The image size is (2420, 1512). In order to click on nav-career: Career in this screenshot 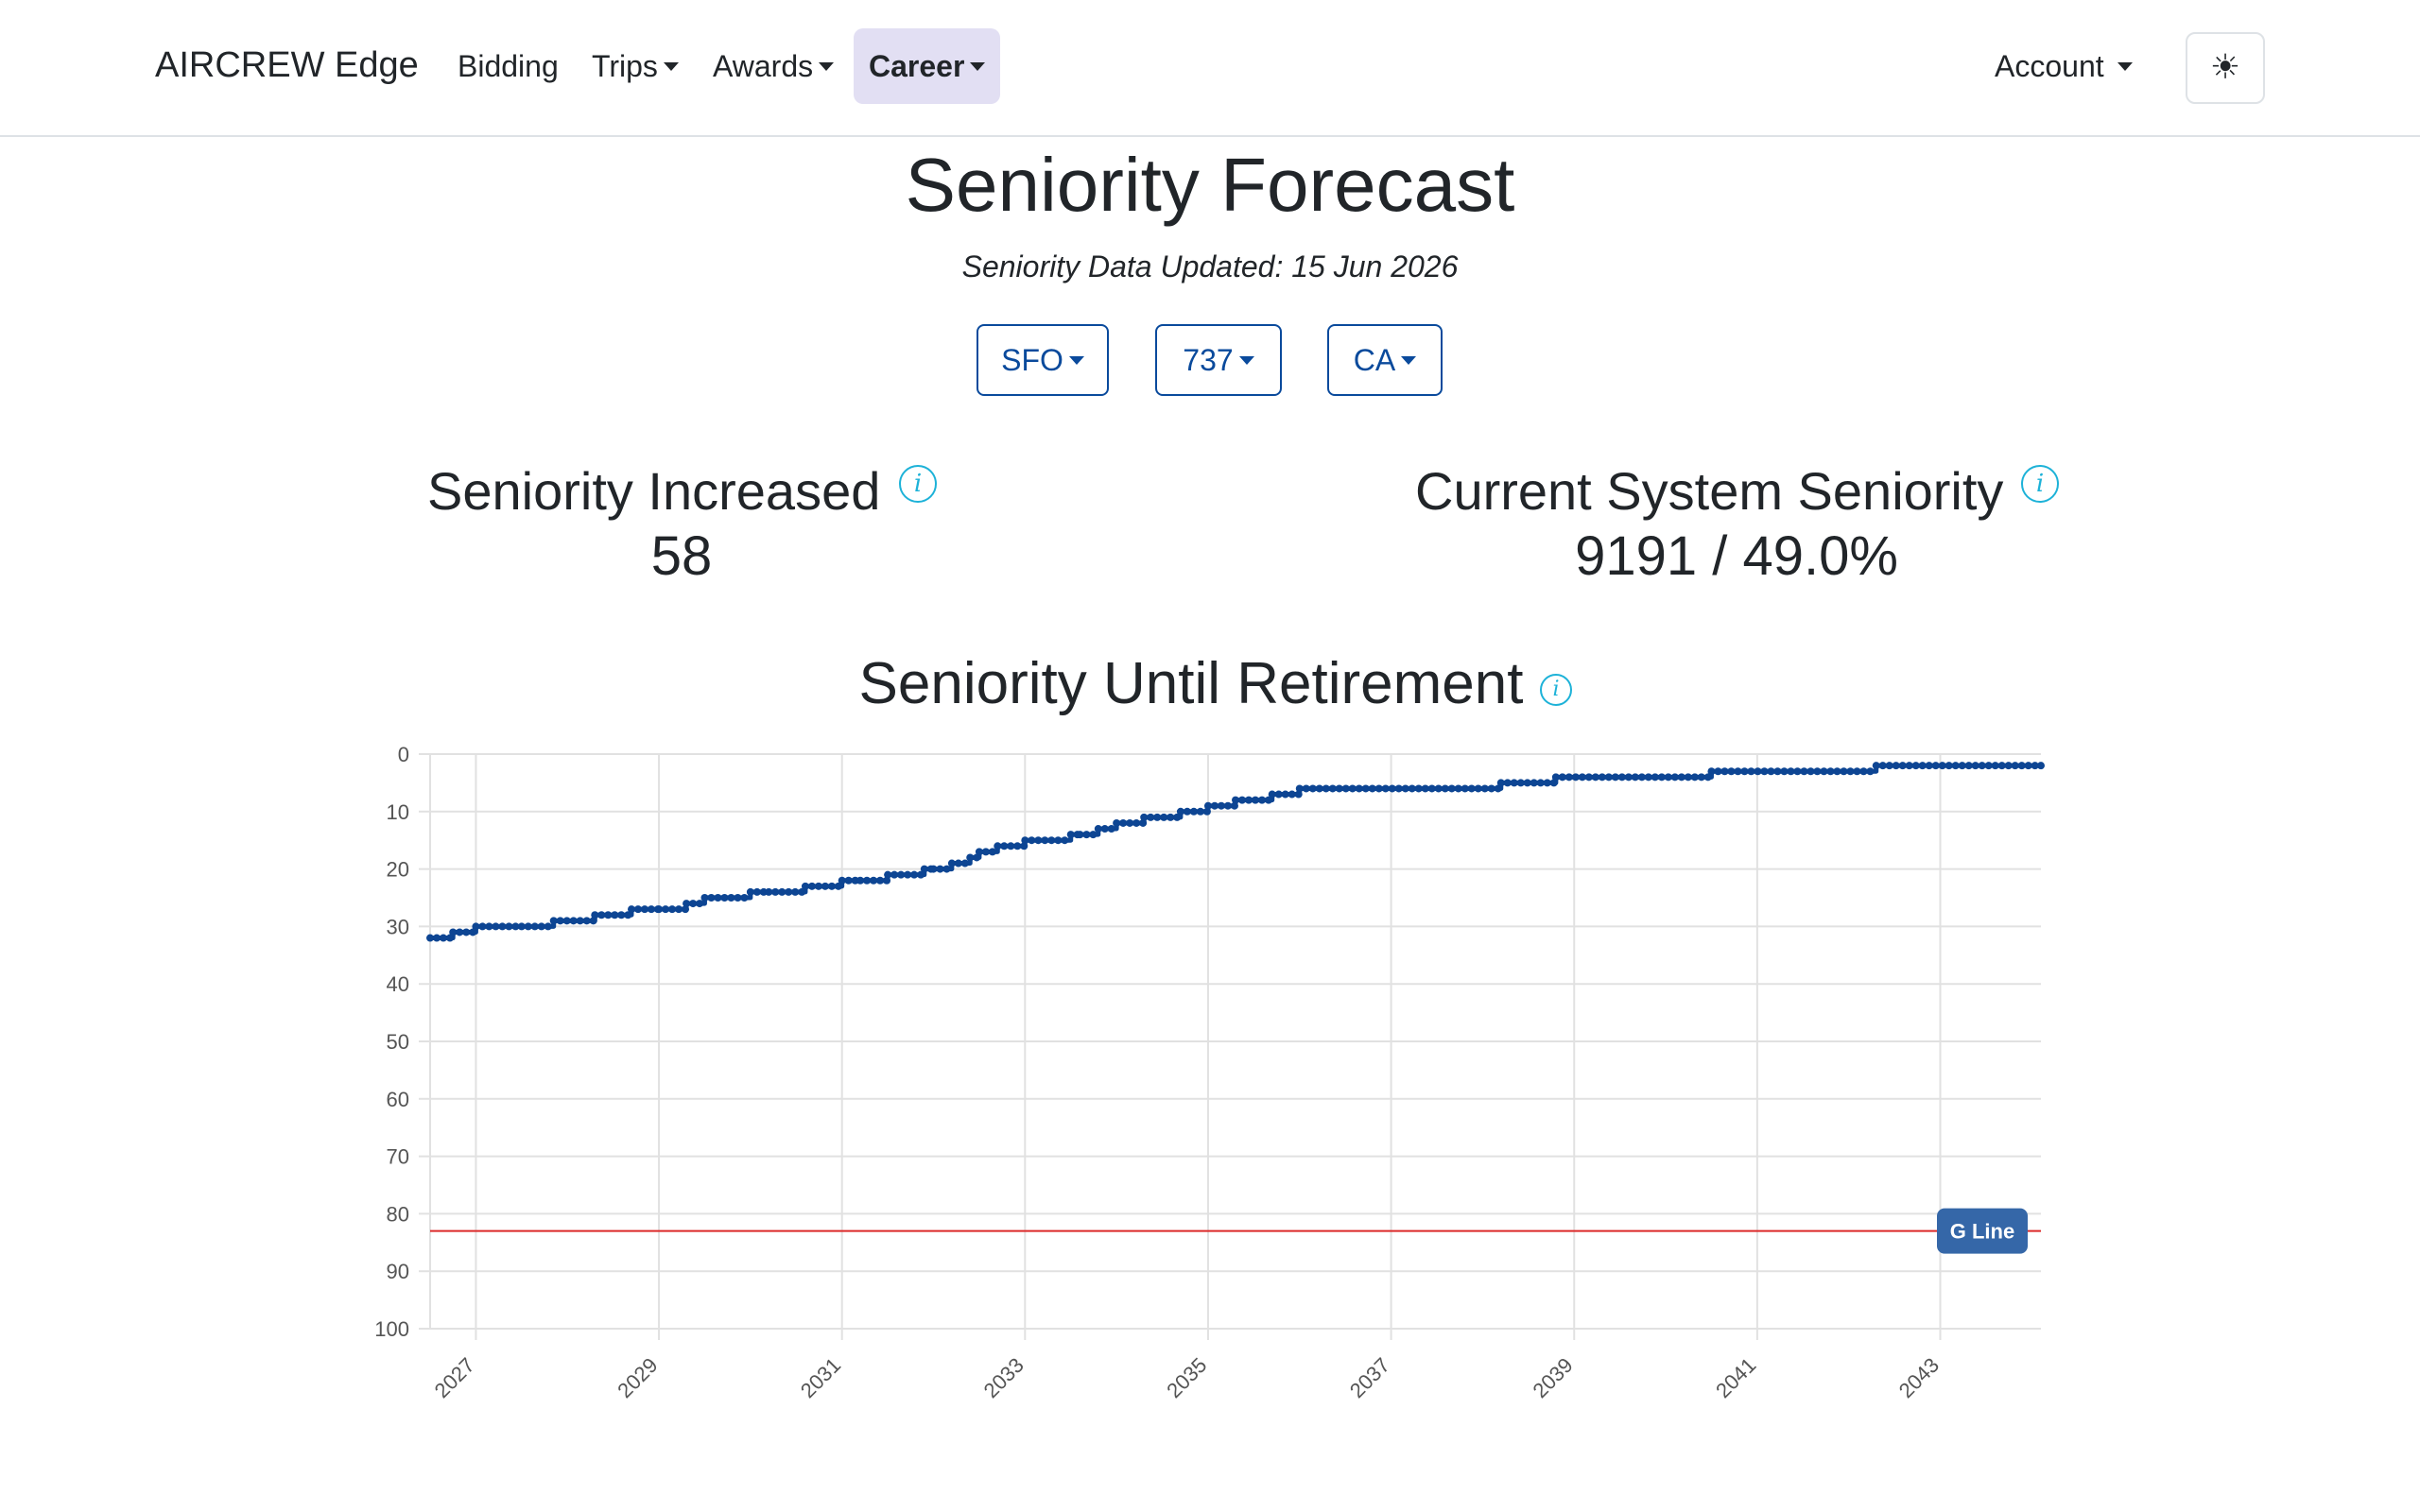, I will do `click(927, 66)`.